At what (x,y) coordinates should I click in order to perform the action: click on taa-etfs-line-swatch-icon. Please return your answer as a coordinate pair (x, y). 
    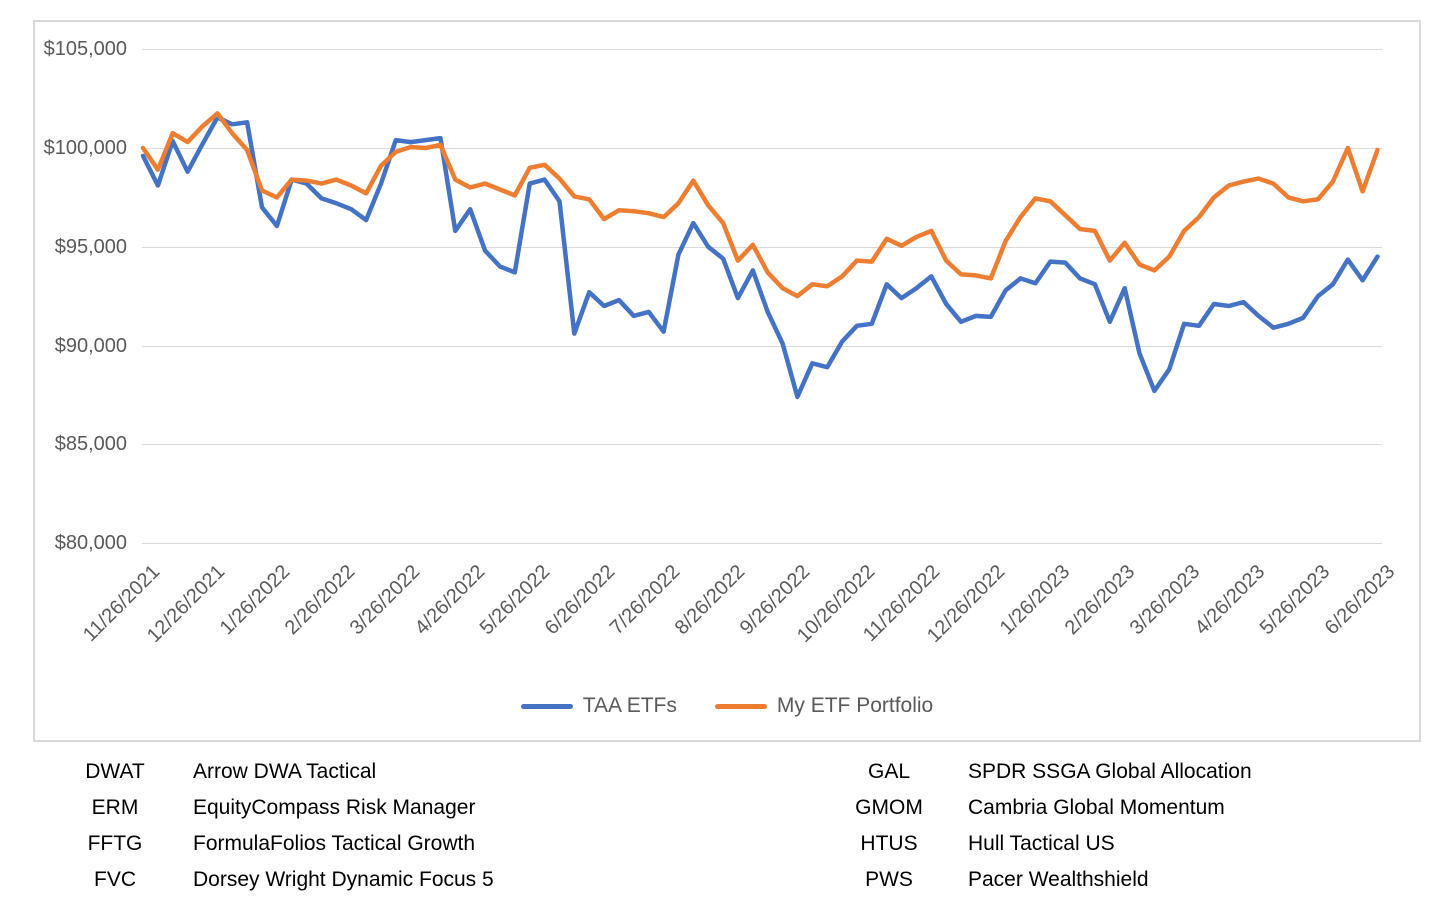
    Looking at the image, I should click on (546, 706).